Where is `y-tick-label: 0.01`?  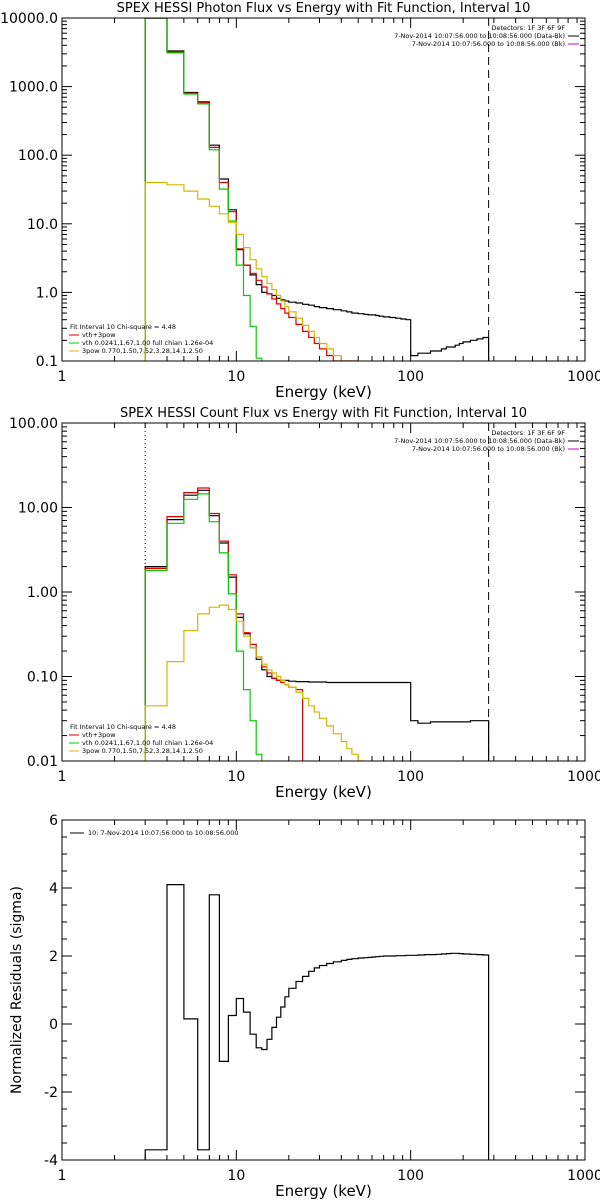
y-tick-label: 0.01 is located at coordinates (42, 762).